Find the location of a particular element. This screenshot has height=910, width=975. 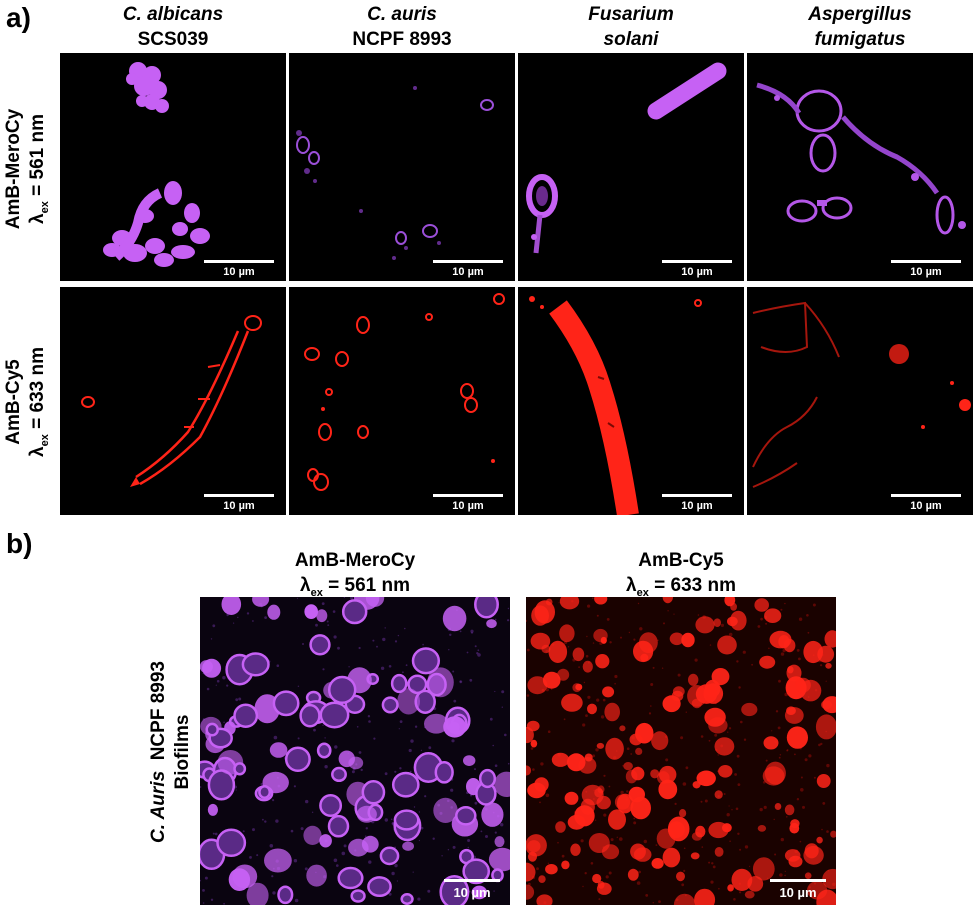

micrograph-merocy-aspergillus: 10 µm is located at coordinates (860, 167).